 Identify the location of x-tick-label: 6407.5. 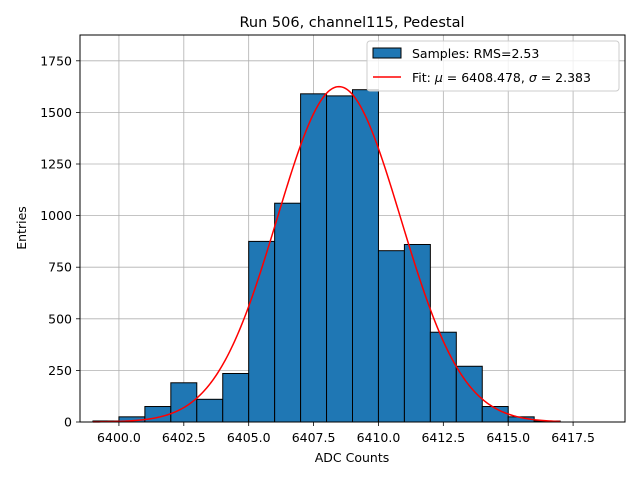
(314, 437).